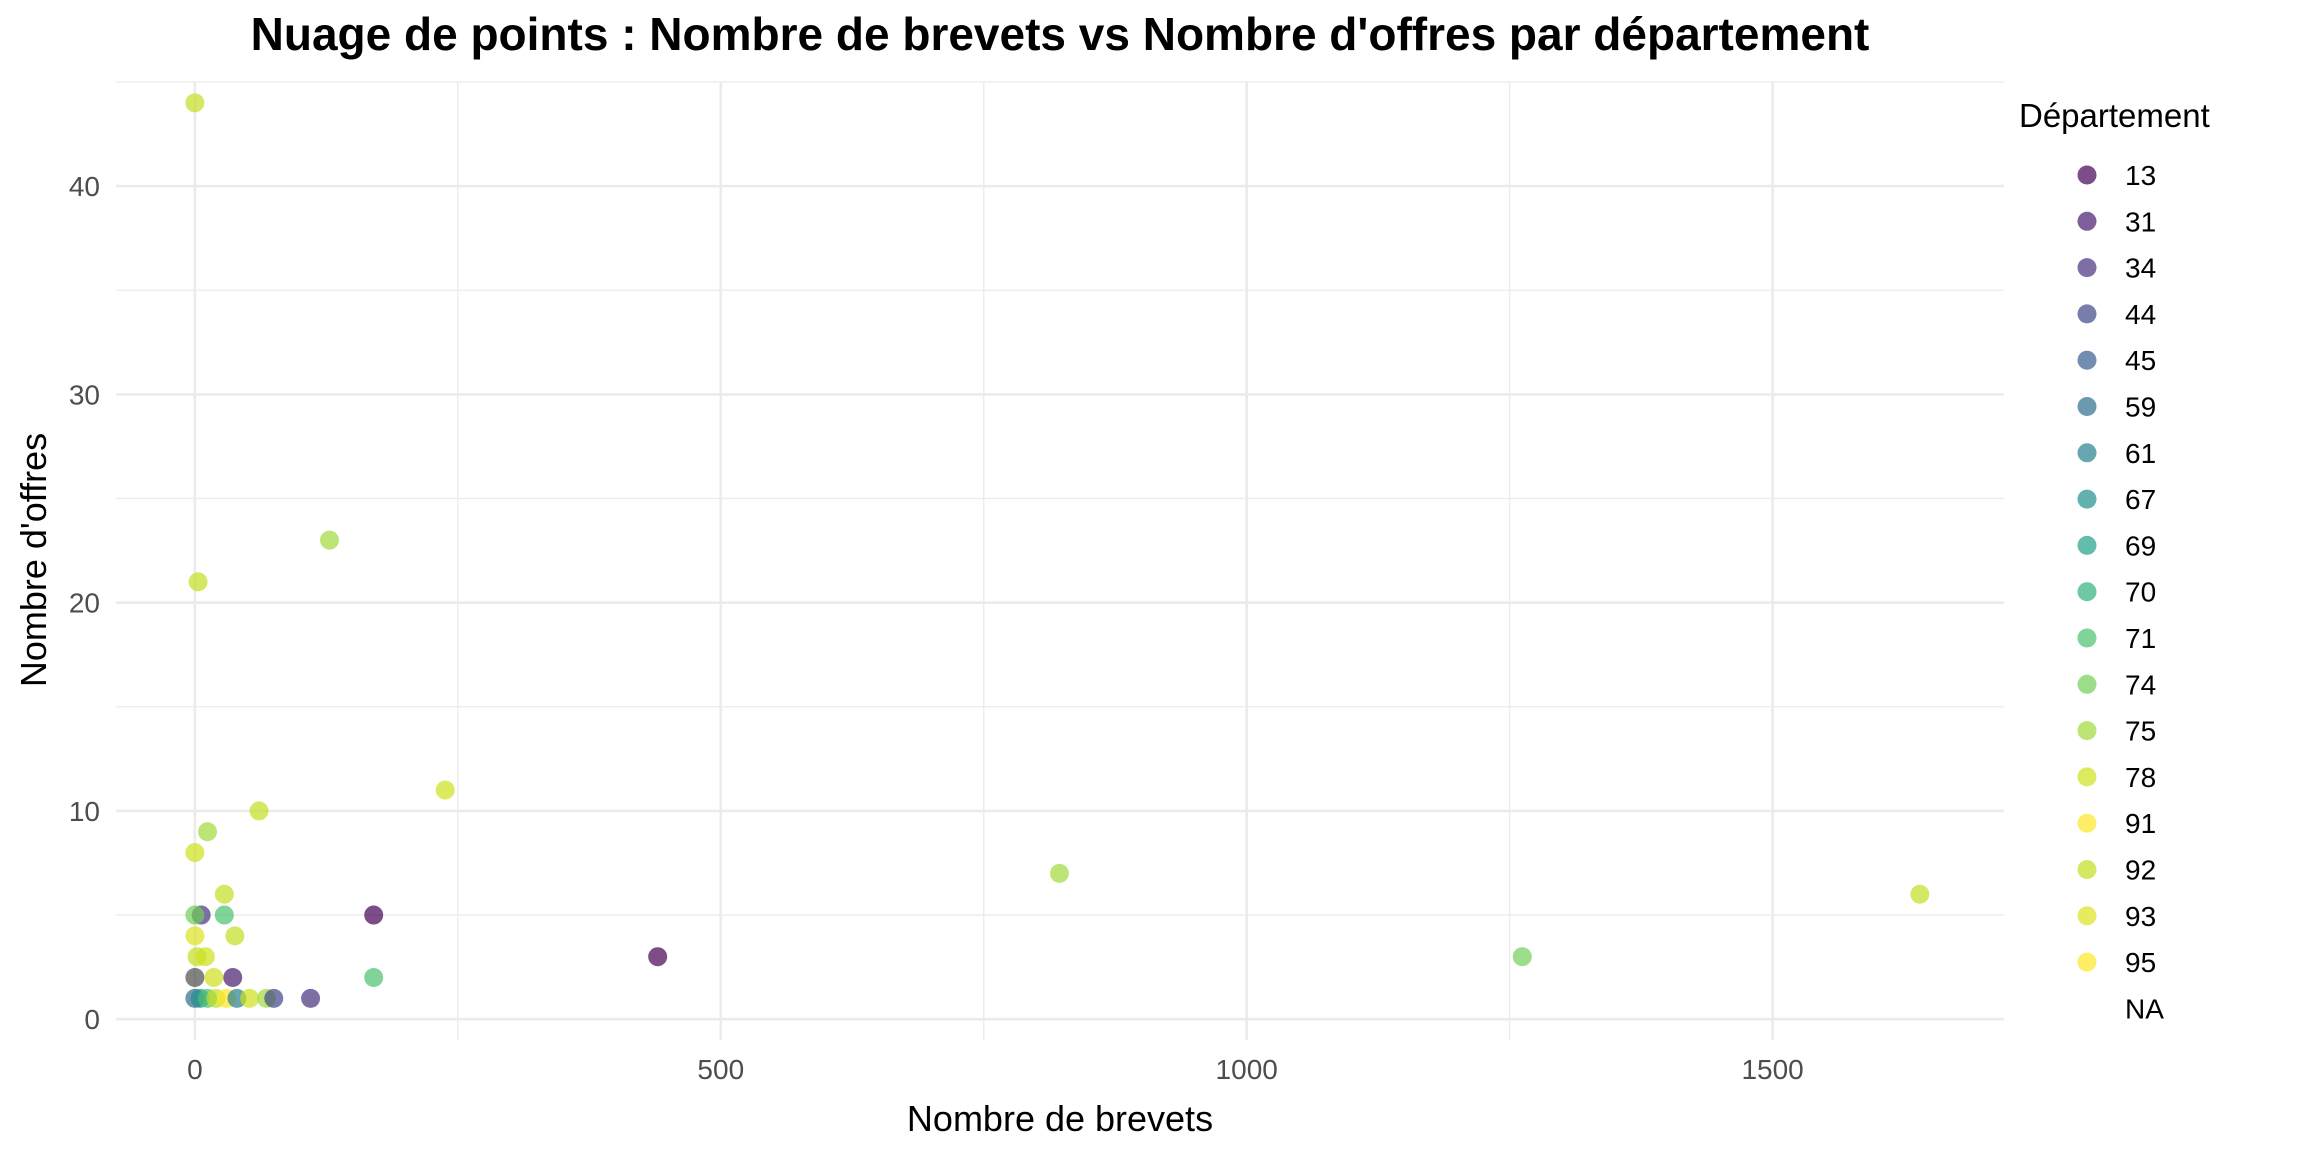 The height and width of the screenshot is (1152, 2304). What do you see at coordinates (2140, 684) in the screenshot?
I see `legend-label-74: 74` at bounding box center [2140, 684].